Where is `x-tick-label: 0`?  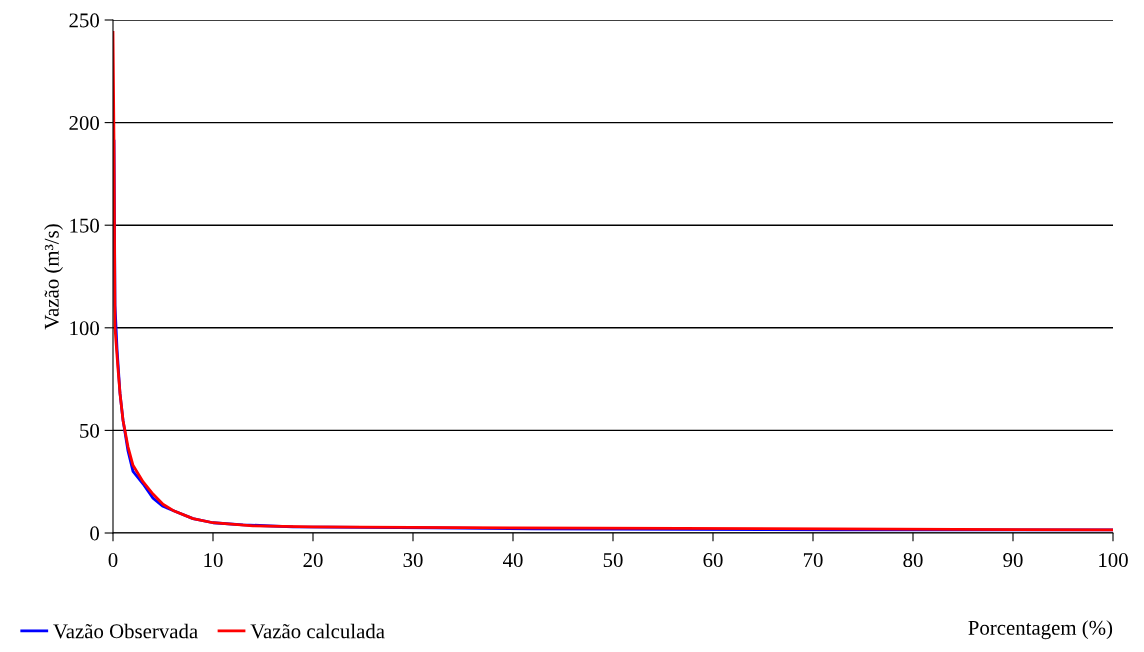
x-tick-label: 0 is located at coordinates (113, 560).